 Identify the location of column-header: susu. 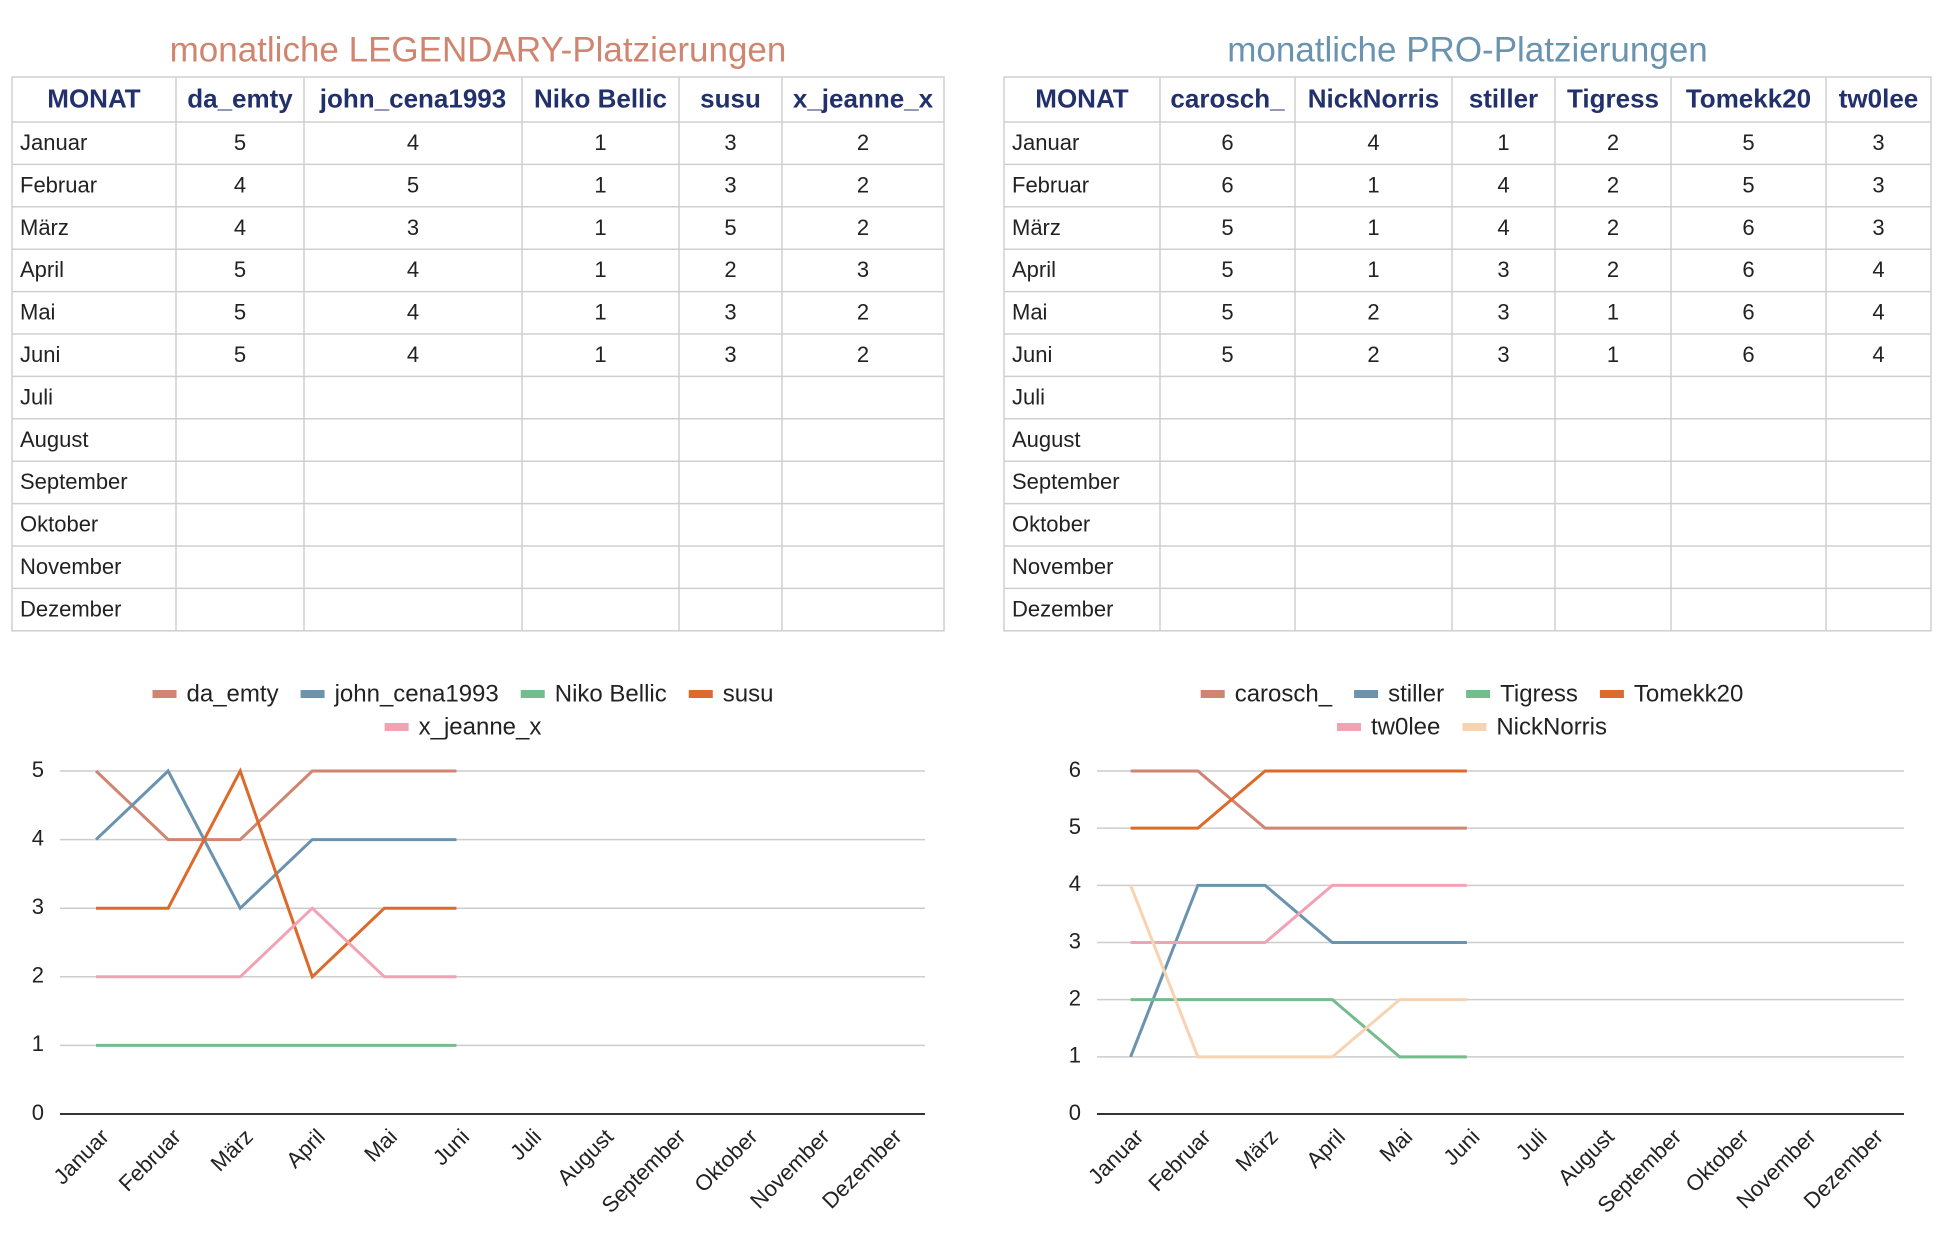
(730, 98).